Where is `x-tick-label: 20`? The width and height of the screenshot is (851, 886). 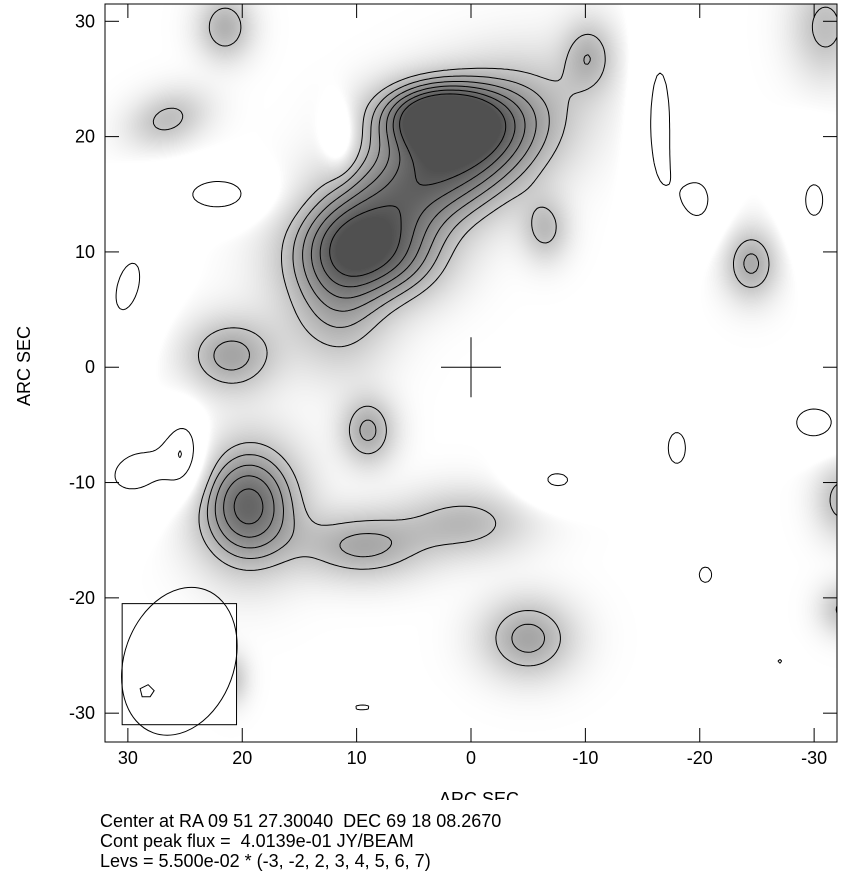
x-tick-label: 20 is located at coordinates (242, 758).